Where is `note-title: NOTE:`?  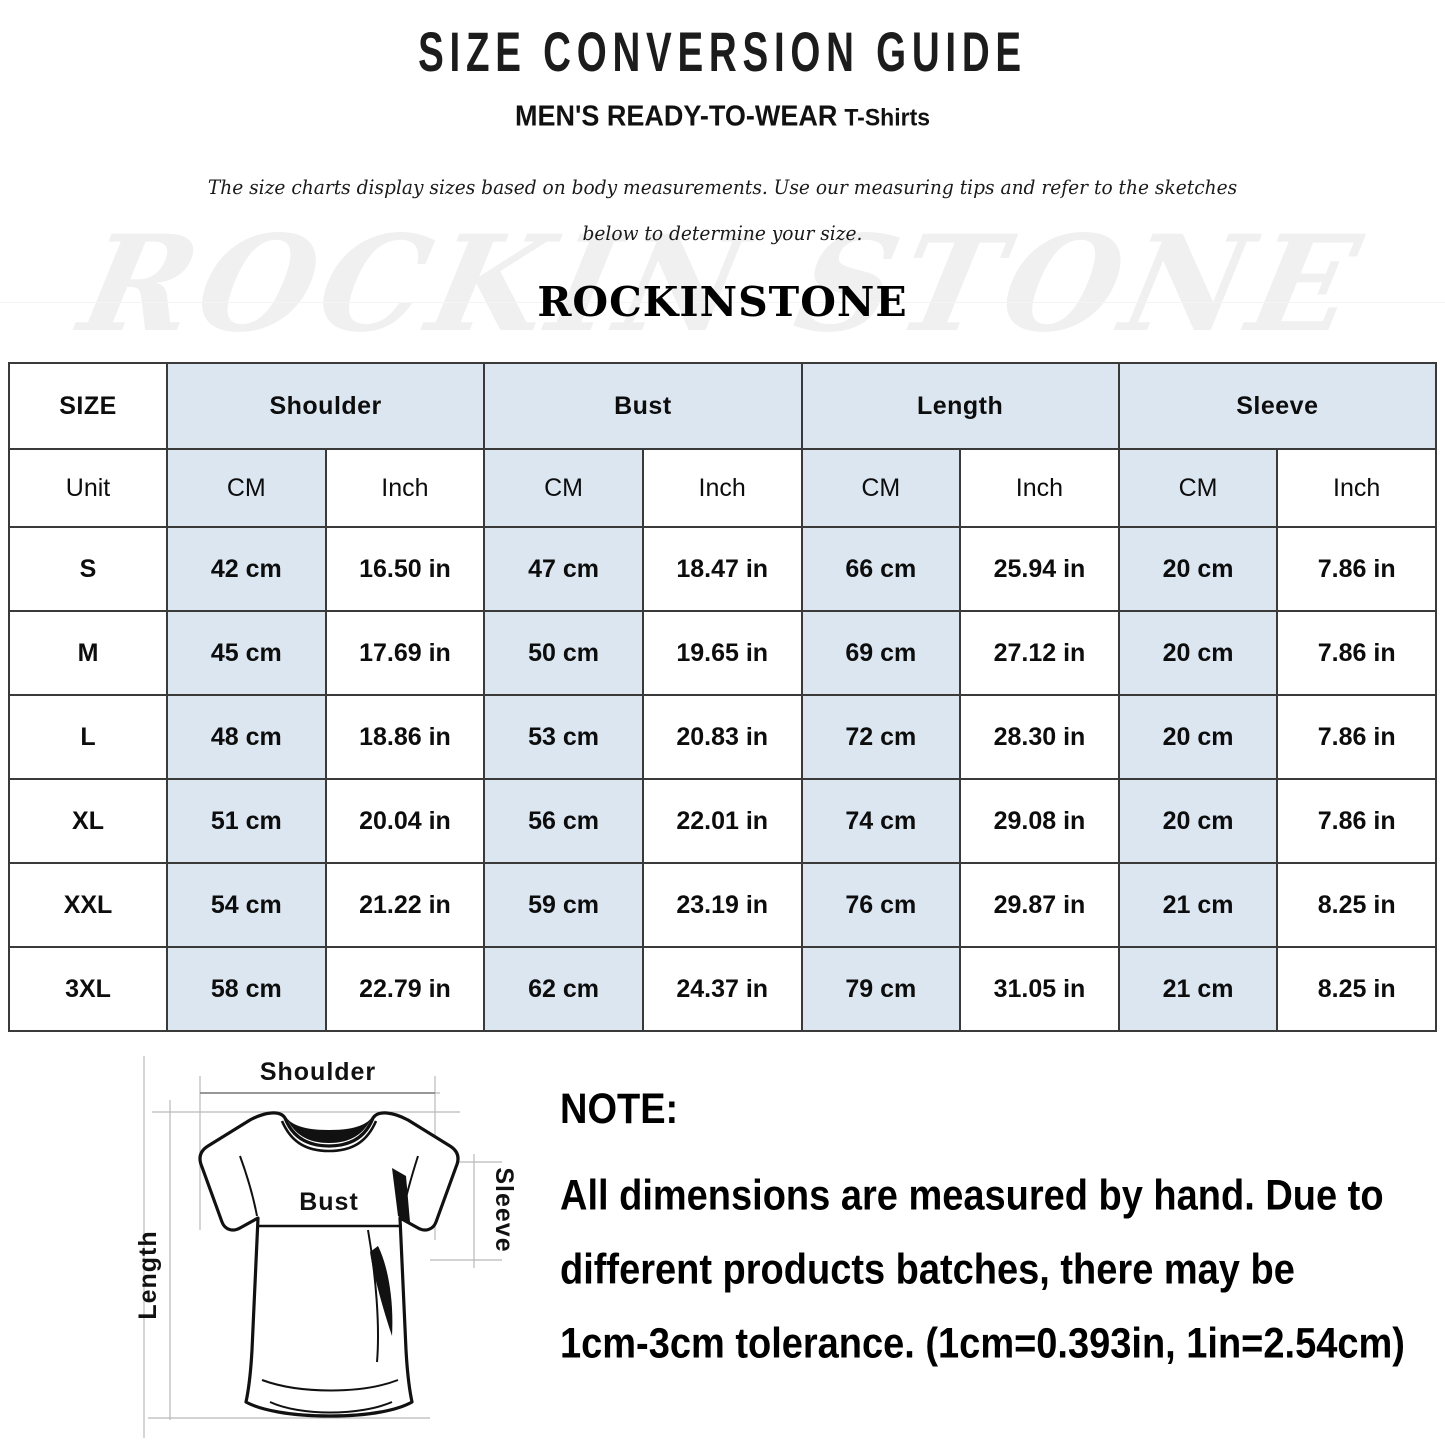 note-title: NOTE: is located at coordinates (619, 1110).